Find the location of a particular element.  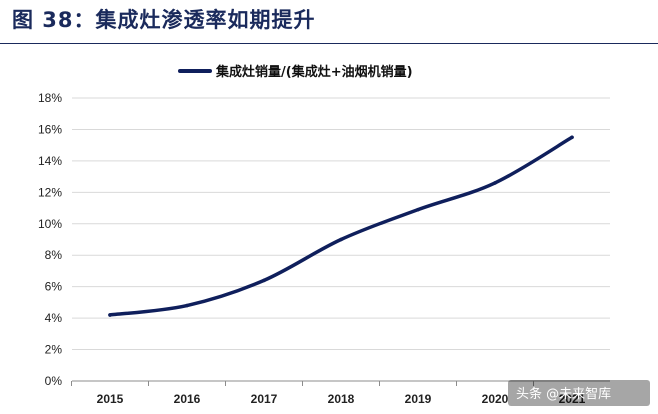

x-tick-label: 2019 is located at coordinates (418, 399).